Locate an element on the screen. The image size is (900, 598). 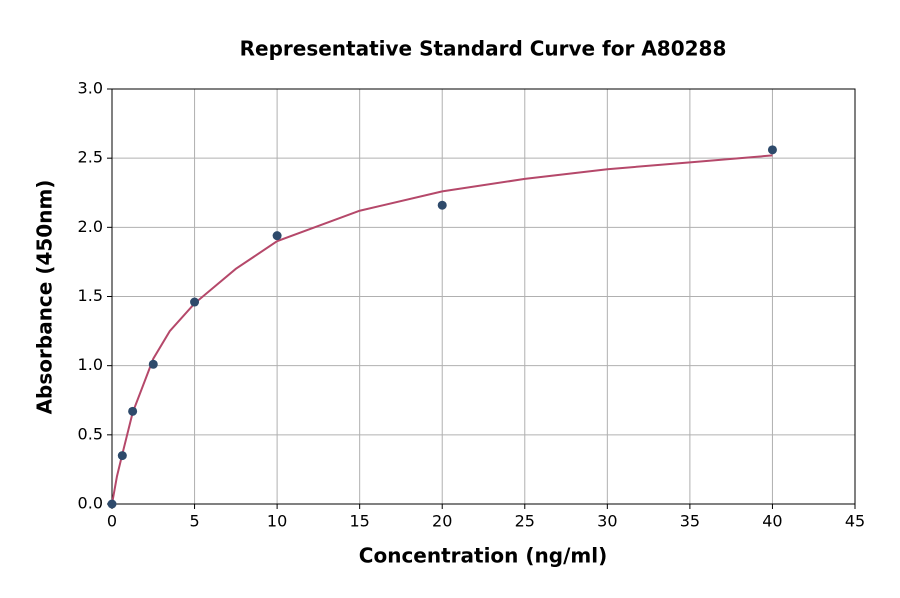
x-tick-label: 25 is located at coordinates (525, 521).